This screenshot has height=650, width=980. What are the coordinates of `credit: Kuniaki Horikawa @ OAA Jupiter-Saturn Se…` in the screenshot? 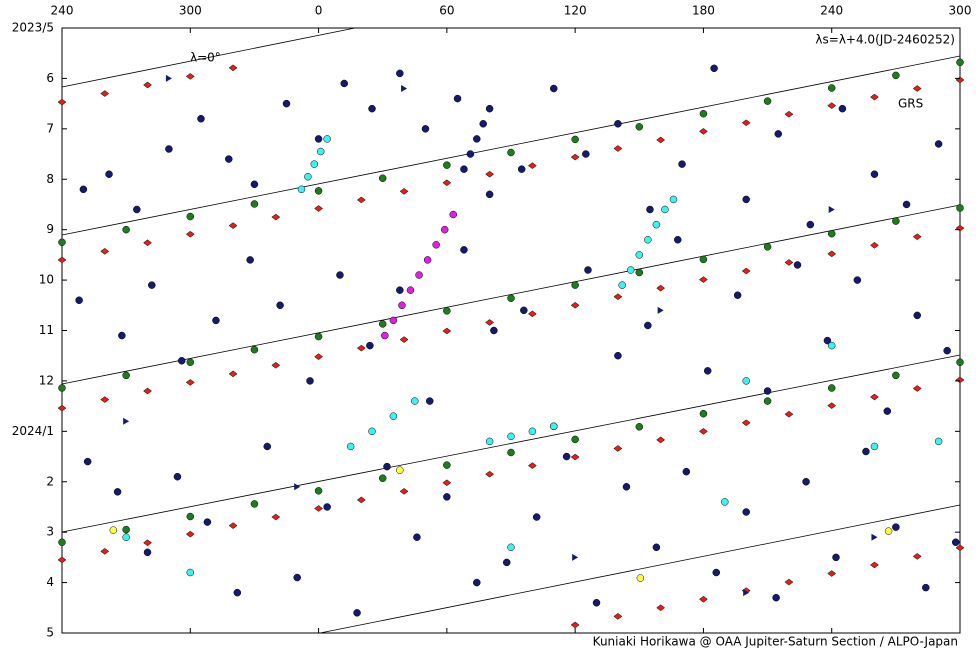 It's located at (775, 642).